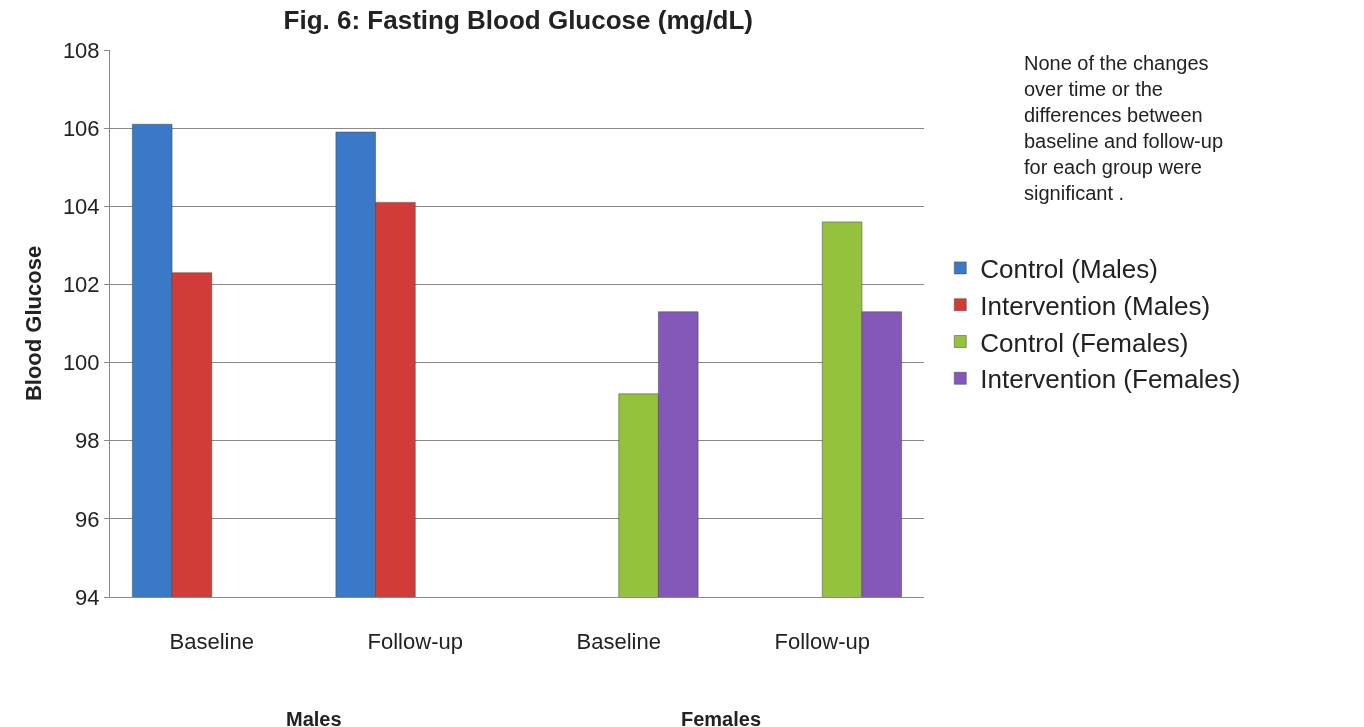  What do you see at coordinates (33, 323) in the screenshot?
I see `y-axis-title: Blood Glucose` at bounding box center [33, 323].